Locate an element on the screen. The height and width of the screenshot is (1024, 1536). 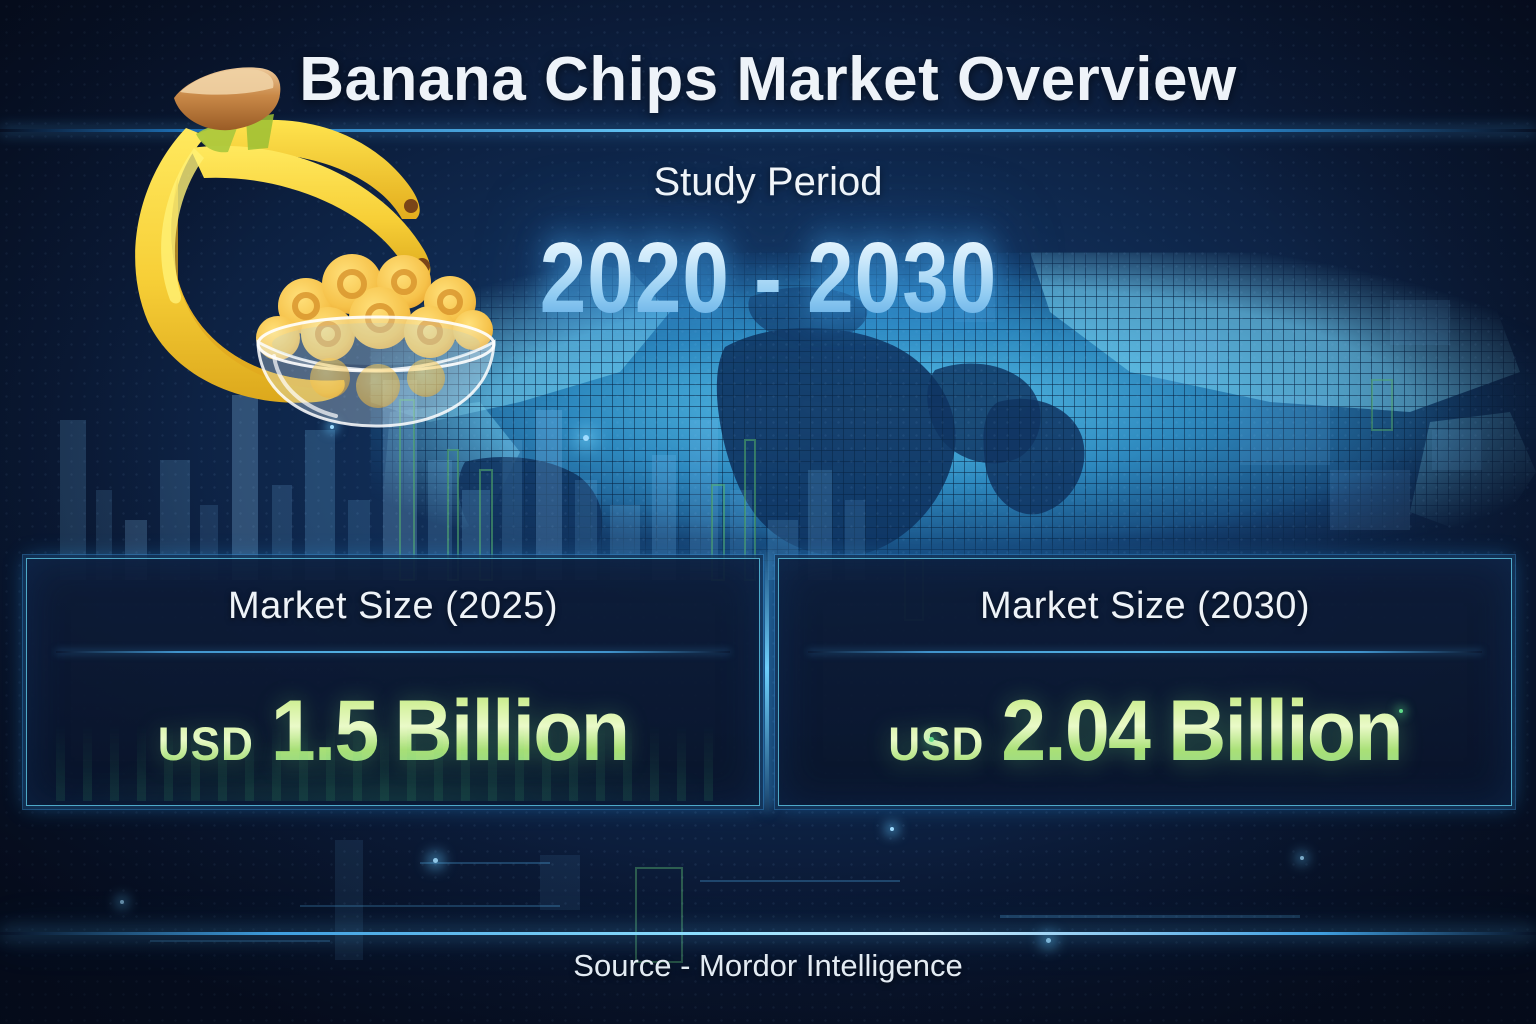
market-card-2025: Market Size (2025) USD 1.5 Billion is located at coordinates (393, 682).